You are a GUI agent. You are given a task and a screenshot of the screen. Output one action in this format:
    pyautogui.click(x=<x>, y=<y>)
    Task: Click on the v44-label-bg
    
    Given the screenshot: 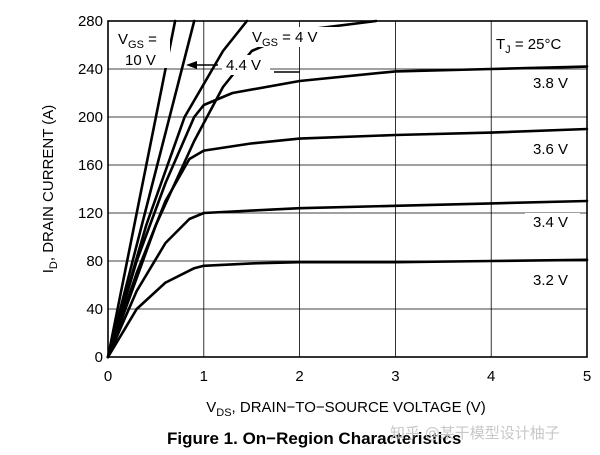 What is the action you would take?
    pyautogui.click(x=246, y=65)
    